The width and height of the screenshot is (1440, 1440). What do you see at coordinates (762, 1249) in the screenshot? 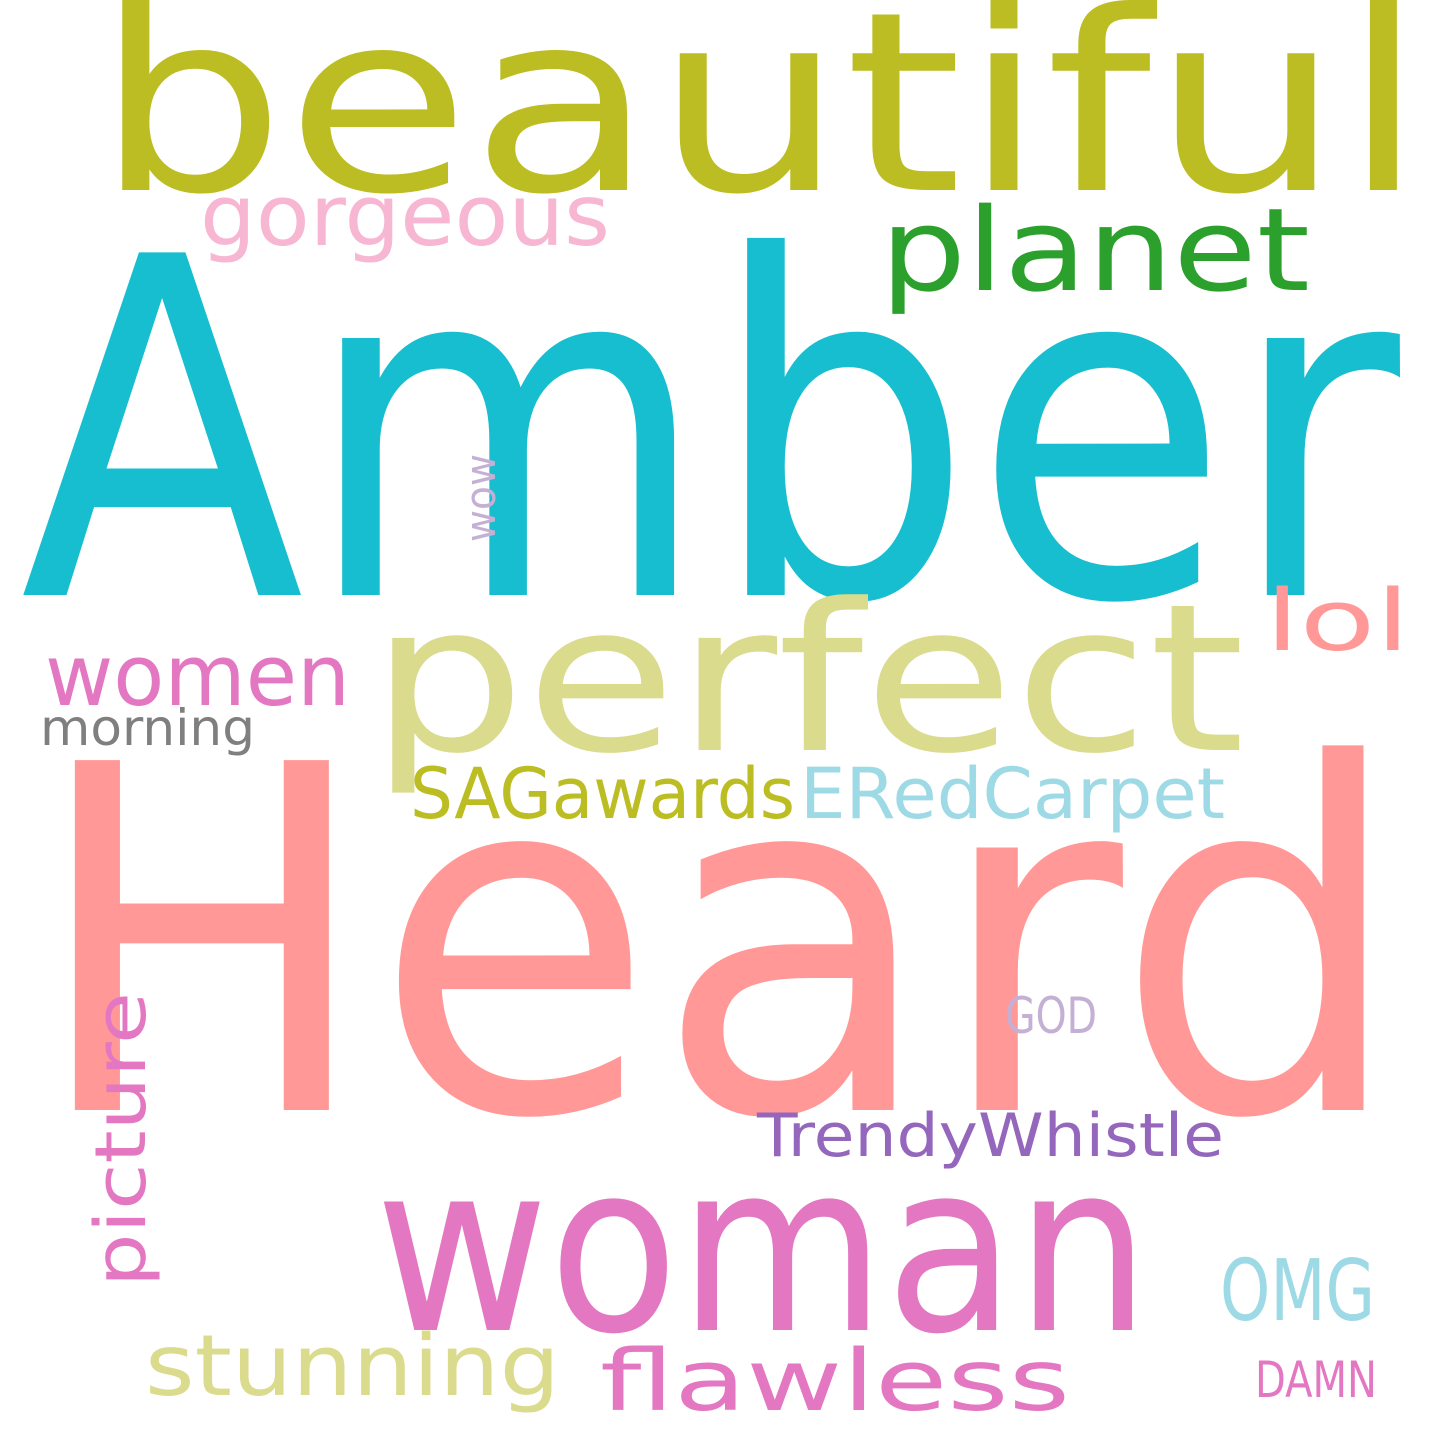
I see `word-woman: woman` at bounding box center [762, 1249].